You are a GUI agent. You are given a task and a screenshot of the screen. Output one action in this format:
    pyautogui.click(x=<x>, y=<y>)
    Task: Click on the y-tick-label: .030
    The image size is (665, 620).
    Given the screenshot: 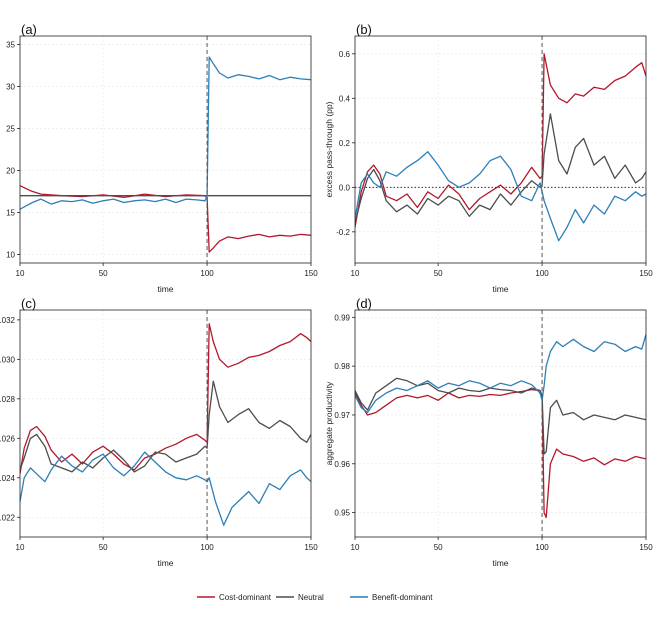 What is the action you would take?
    pyautogui.click(x=8, y=359)
    